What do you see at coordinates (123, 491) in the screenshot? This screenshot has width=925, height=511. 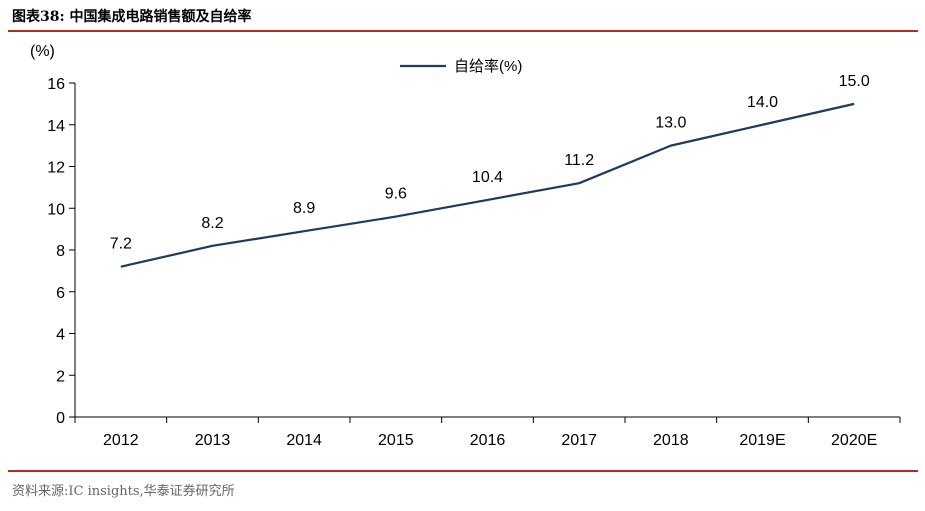 I see `source-note: 资料来源:IC insights,华泰证券研究所` at bounding box center [123, 491].